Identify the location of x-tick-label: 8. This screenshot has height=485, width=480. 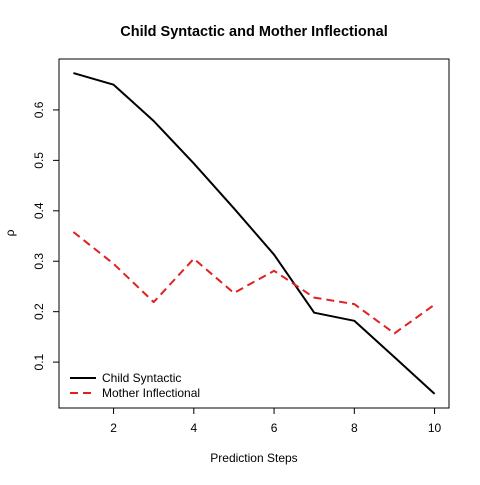
(354, 428).